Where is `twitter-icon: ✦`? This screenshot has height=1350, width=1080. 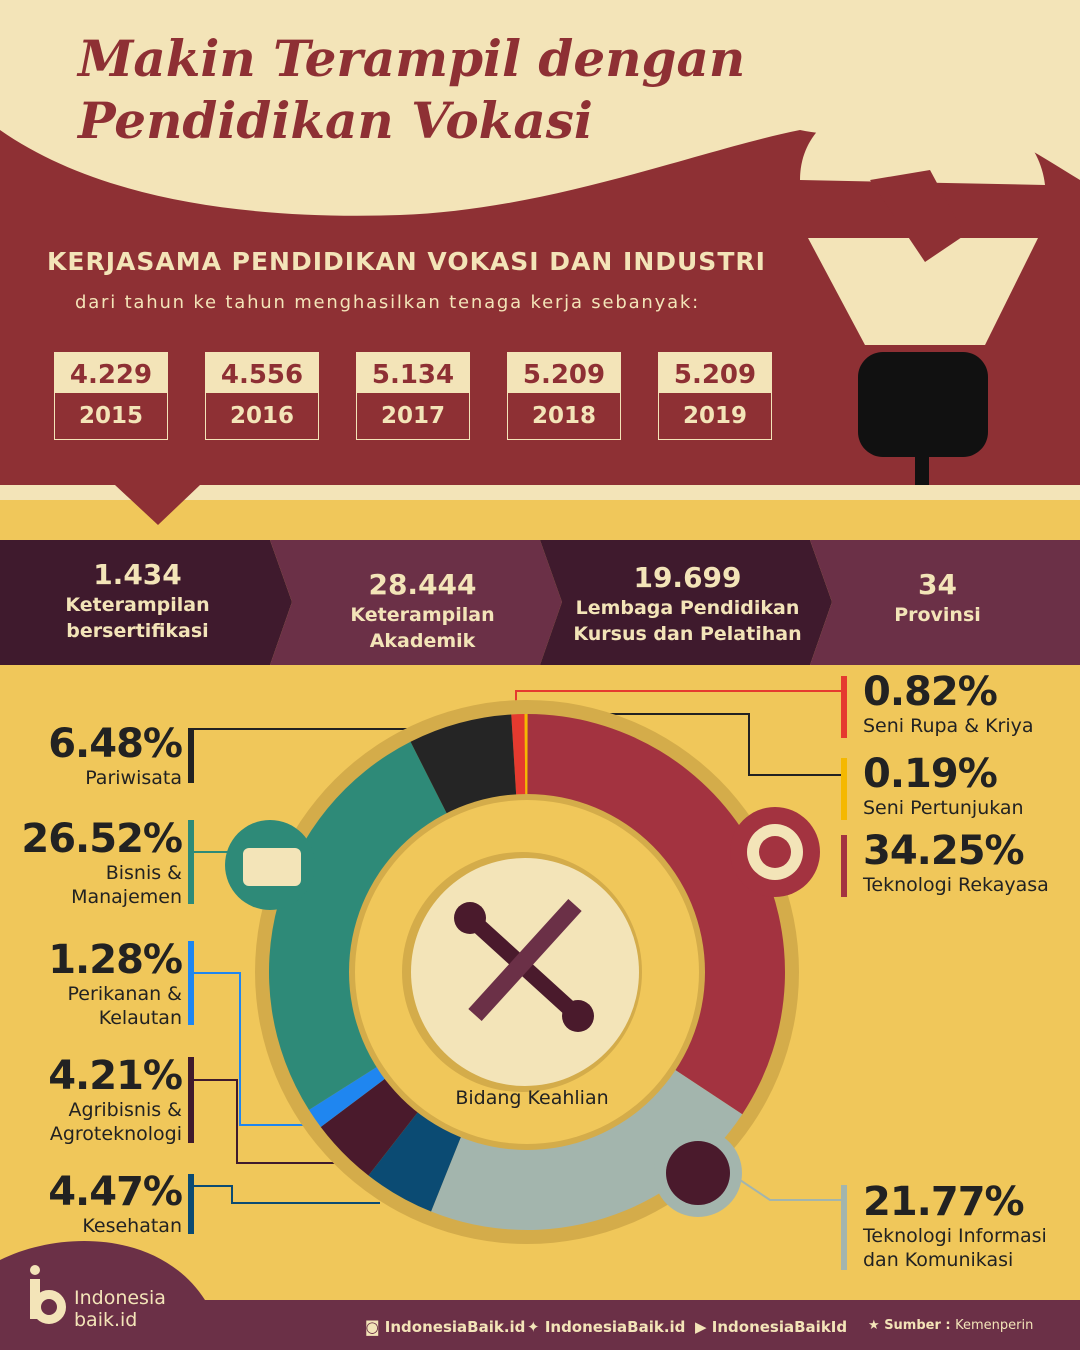 twitter-icon: ✦ is located at coordinates (533, 1327).